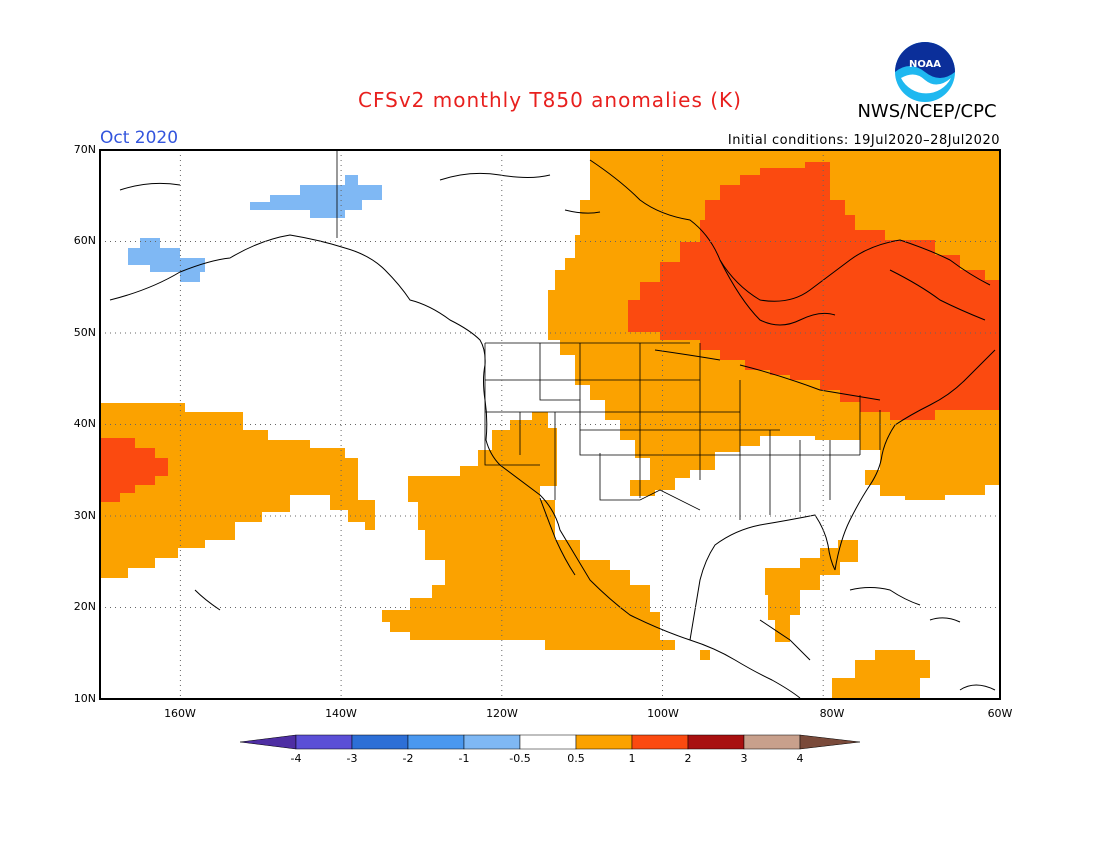 This screenshot has height=850, width=1100. Describe the element at coordinates (255, 228) in the screenshot. I see `anomaly-region-blue` at that location.